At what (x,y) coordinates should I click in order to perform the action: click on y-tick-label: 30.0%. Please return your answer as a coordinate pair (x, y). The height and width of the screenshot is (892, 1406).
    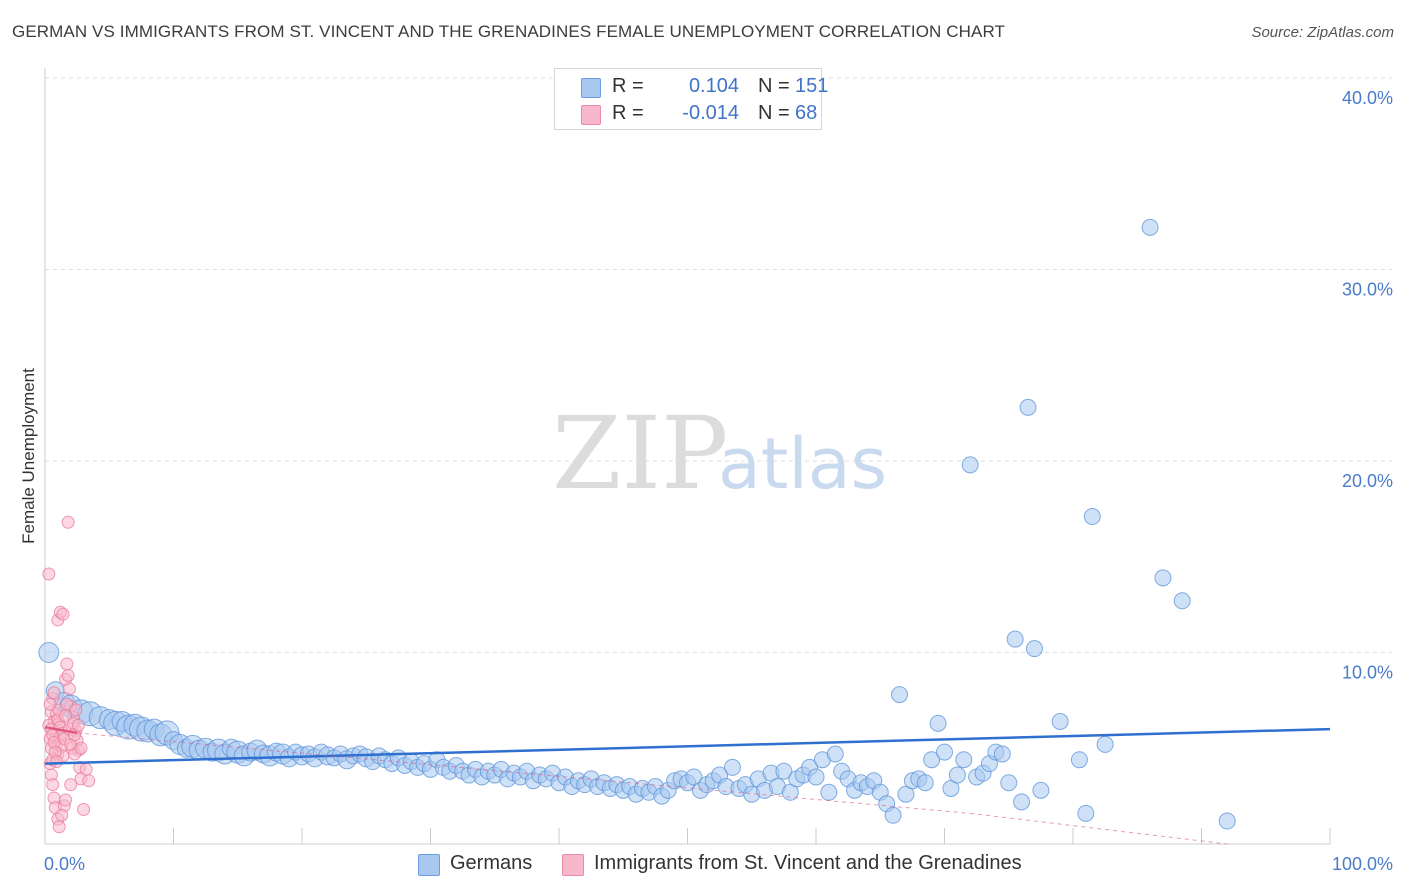
    Looking at the image, I should click on (1367, 290).